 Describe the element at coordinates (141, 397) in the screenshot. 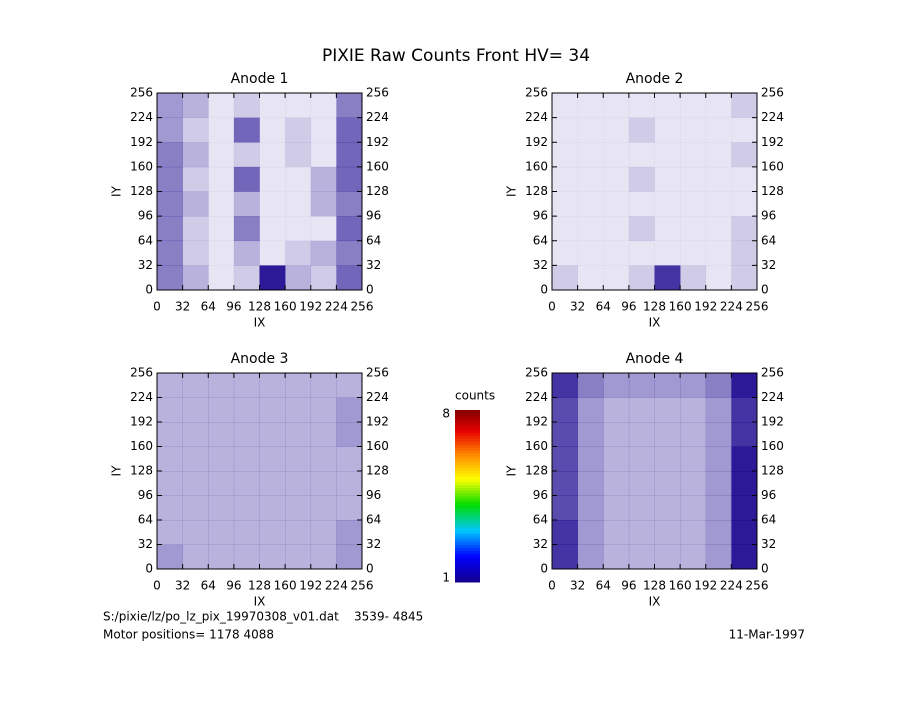

I see `y-tick-label: 224` at that location.